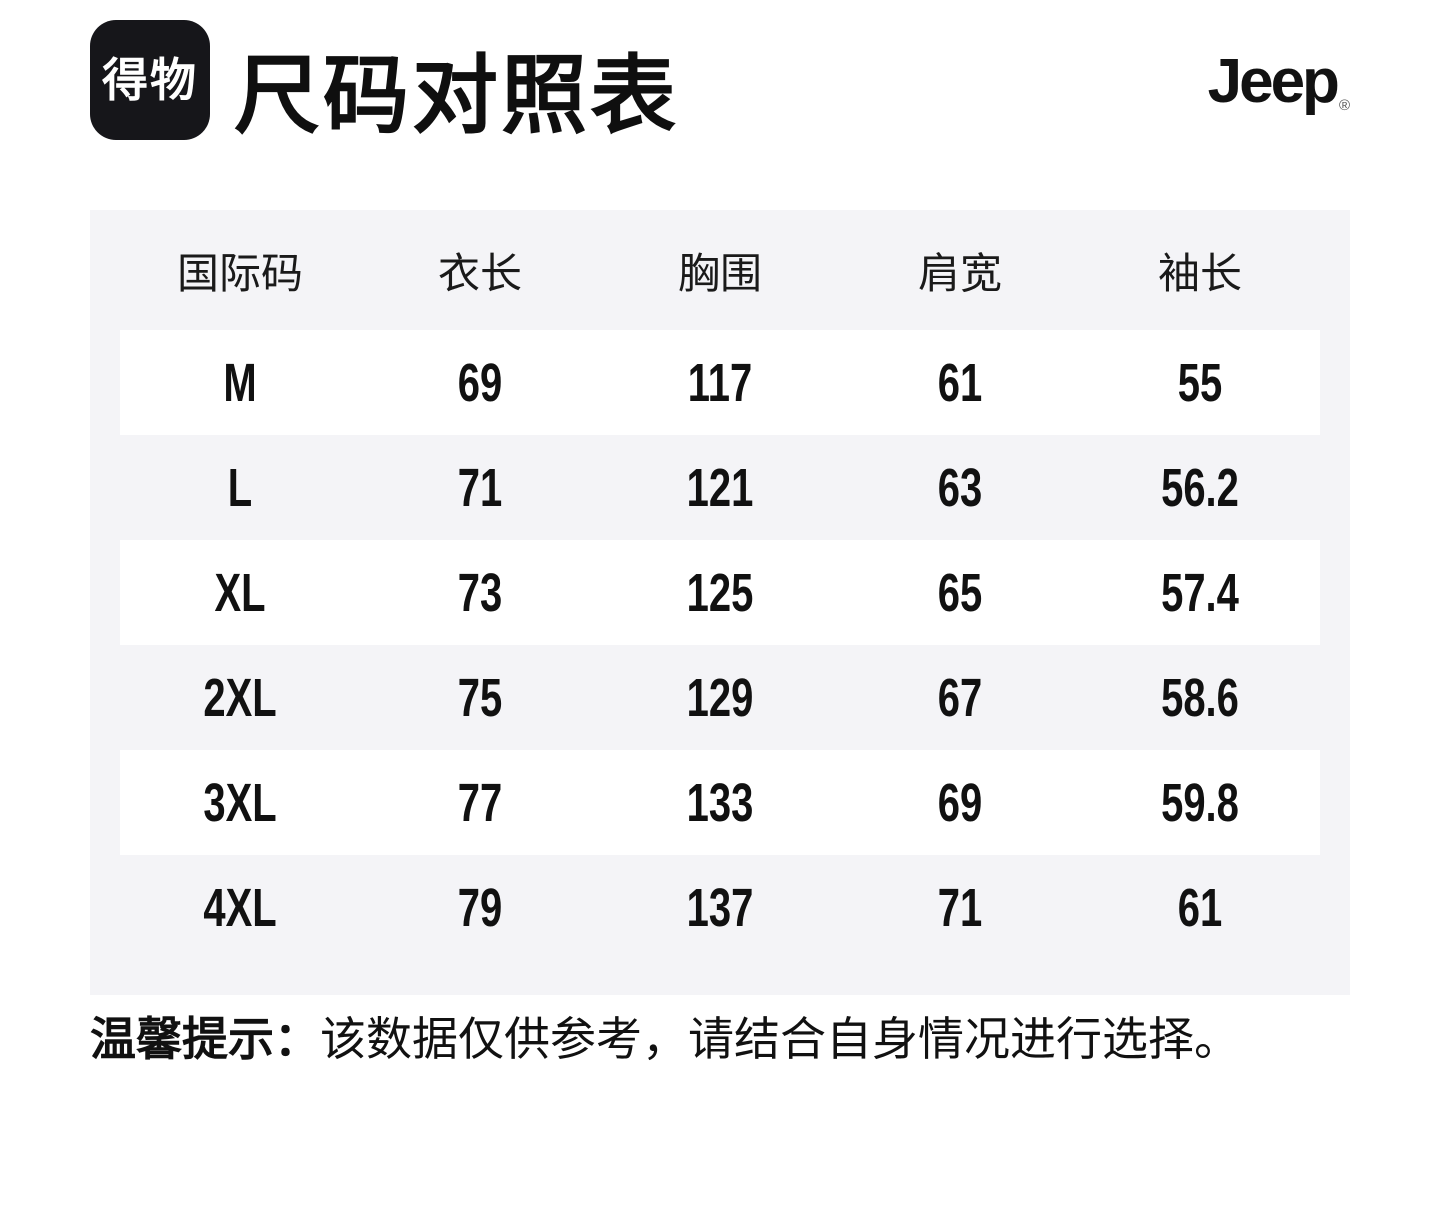 The width and height of the screenshot is (1440, 1215). Describe the element at coordinates (240, 487) in the screenshot. I see `size-cell: L` at that location.